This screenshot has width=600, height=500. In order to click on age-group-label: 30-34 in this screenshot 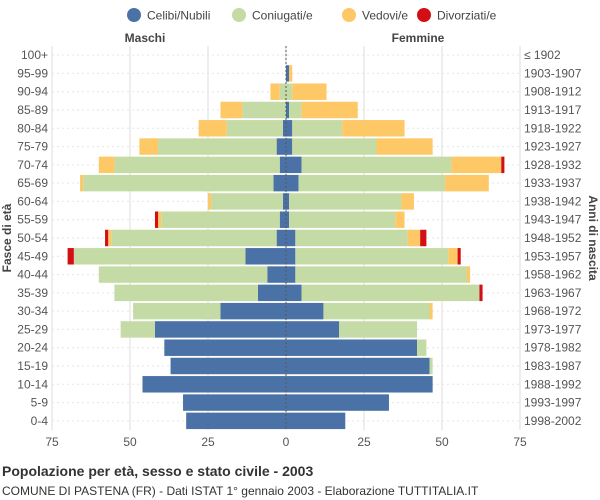, I will do `click(32, 311)`.